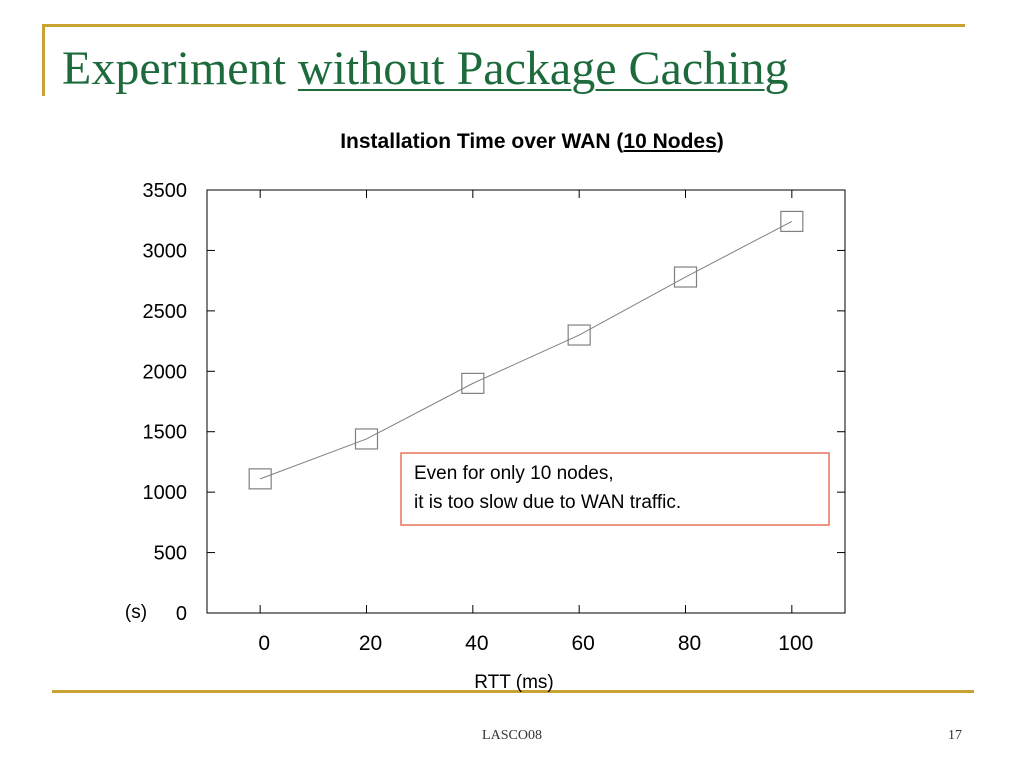  I want to click on y-tick-label: 2500, so click(165, 312).